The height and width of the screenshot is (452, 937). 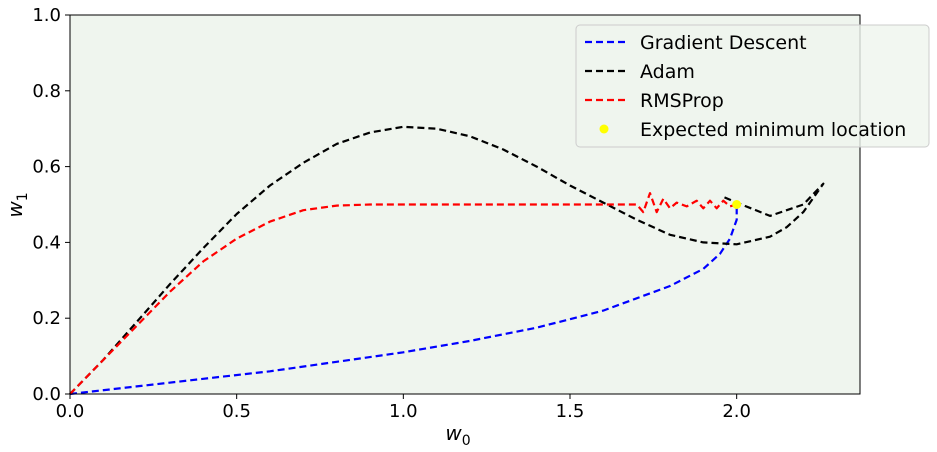 I want to click on legend-label-gradient-descent: Gradient Descent, so click(x=723, y=43).